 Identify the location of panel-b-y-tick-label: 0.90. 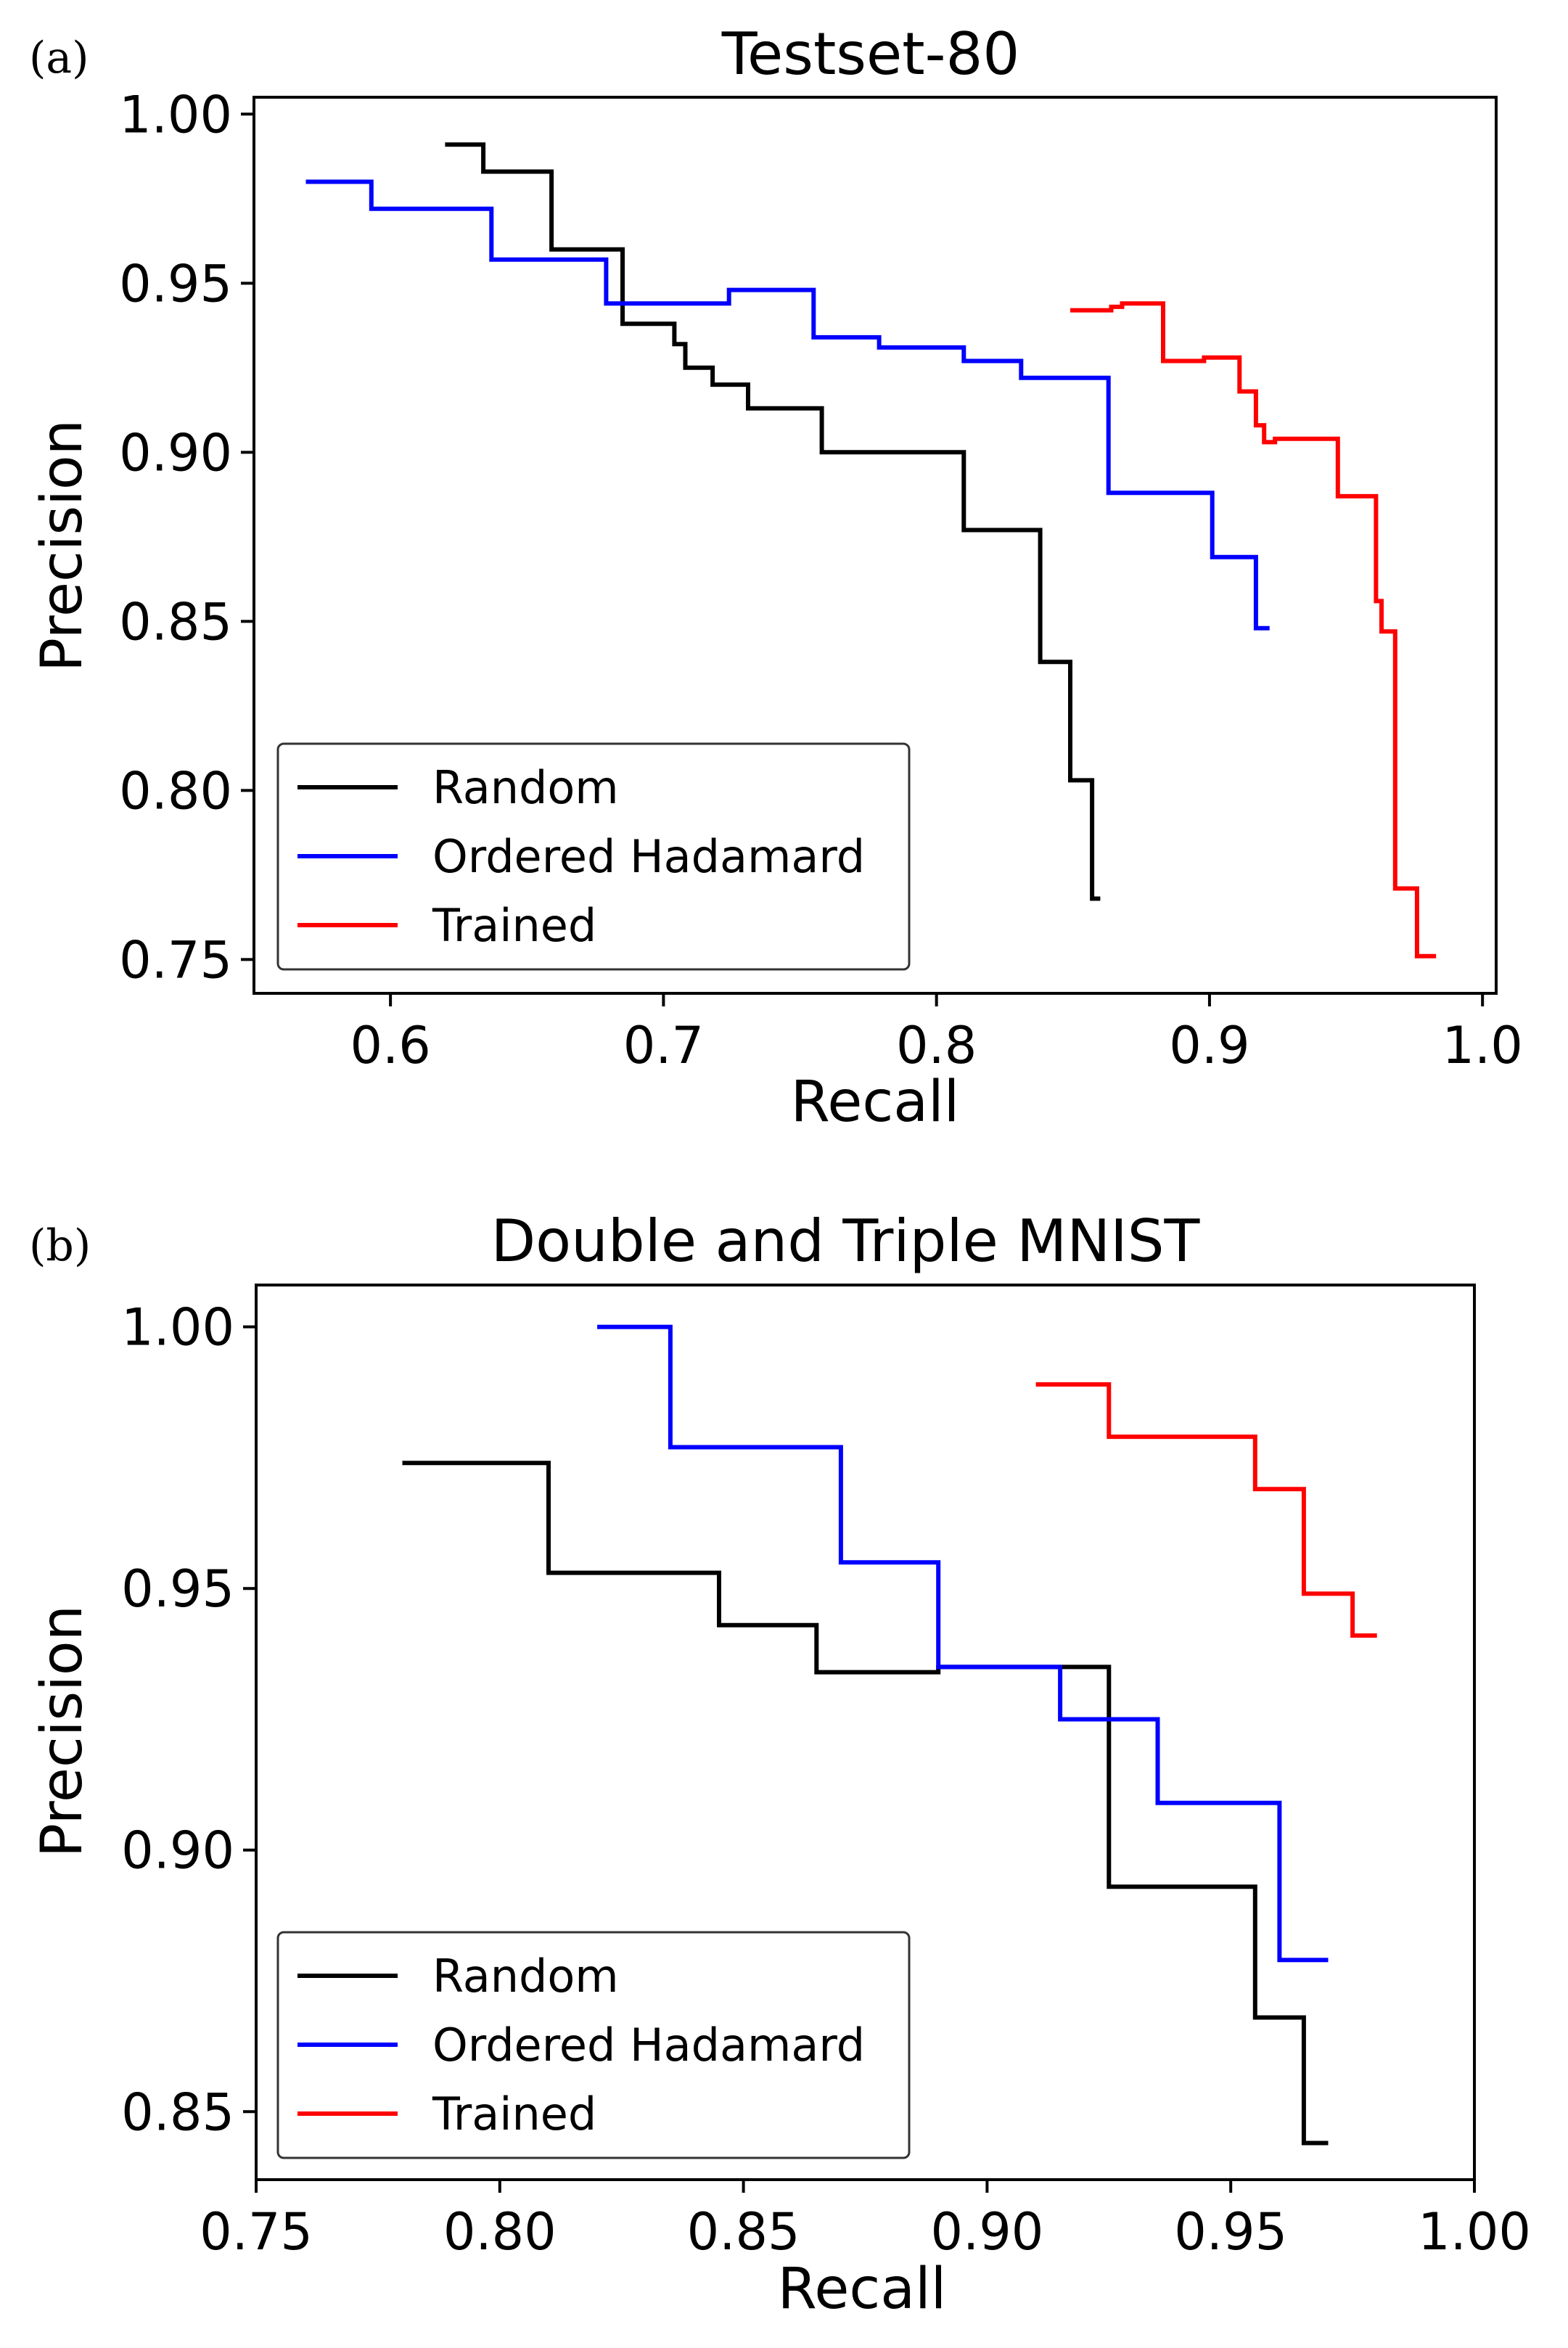
(177, 1851).